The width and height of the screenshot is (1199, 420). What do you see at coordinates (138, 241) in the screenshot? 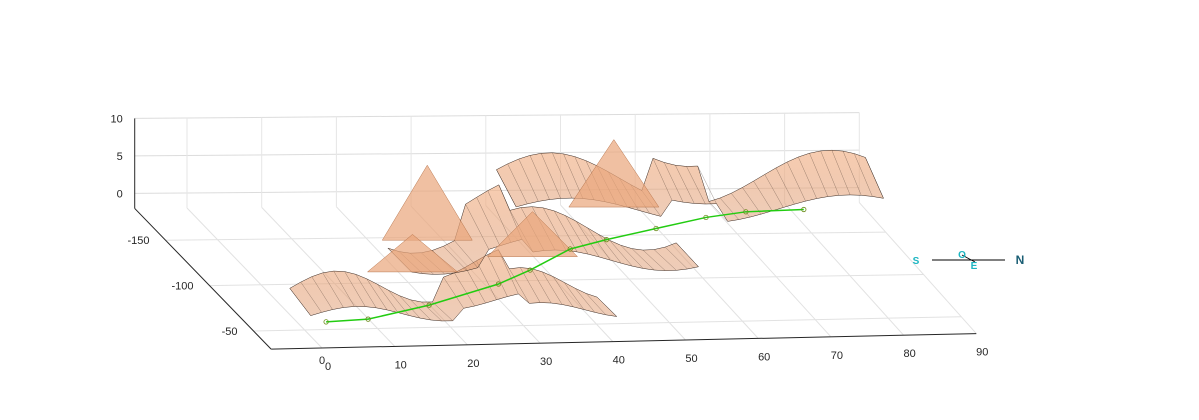
I see `y-tick-label: -150` at bounding box center [138, 241].